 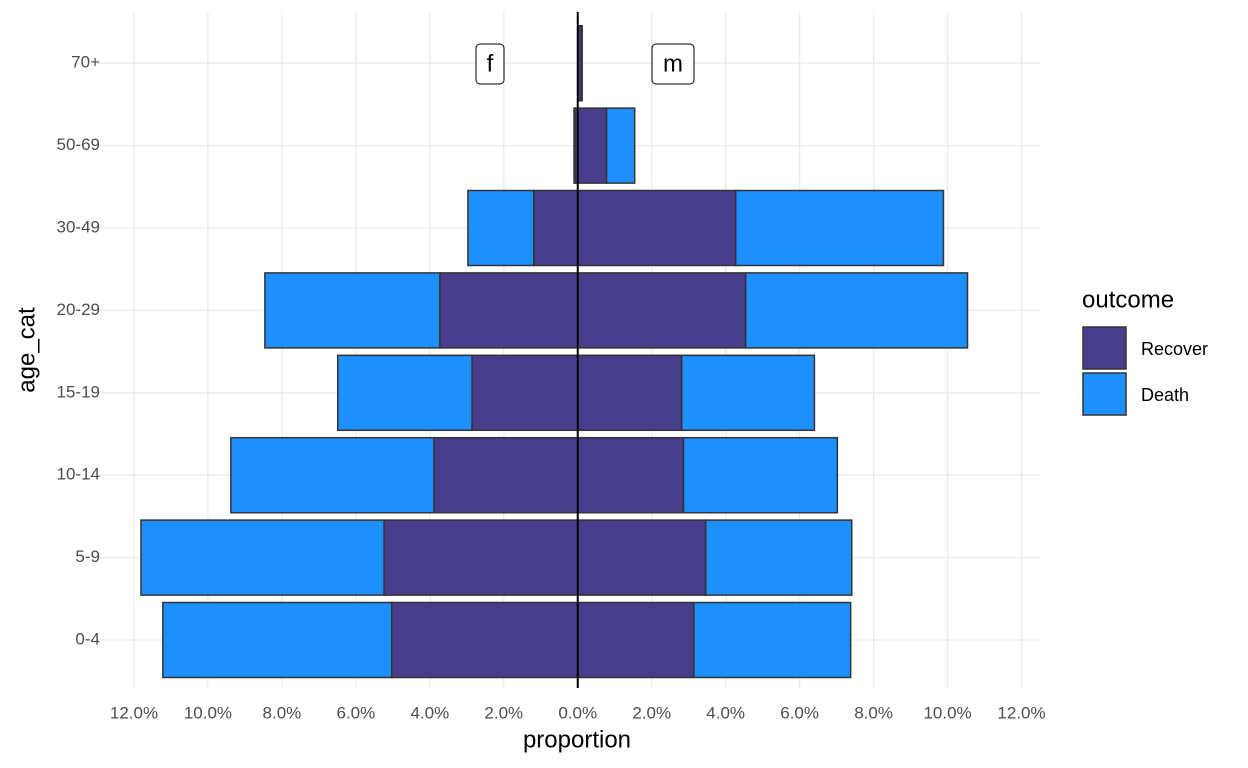 I want to click on legend-label: Recover, so click(x=1174, y=349).